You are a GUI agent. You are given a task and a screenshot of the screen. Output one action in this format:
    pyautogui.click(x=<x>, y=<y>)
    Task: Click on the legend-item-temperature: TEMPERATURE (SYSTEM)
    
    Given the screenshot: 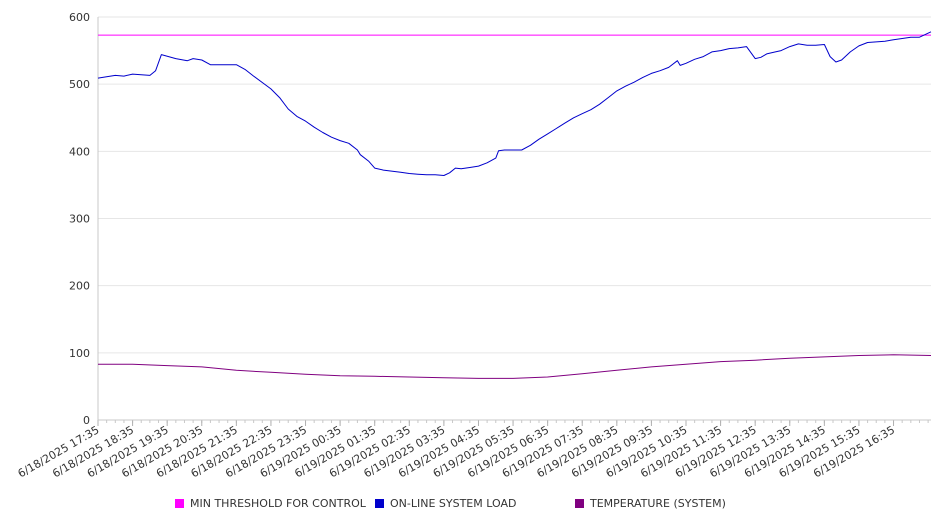 What is the action you would take?
    pyautogui.click(x=650, y=503)
    